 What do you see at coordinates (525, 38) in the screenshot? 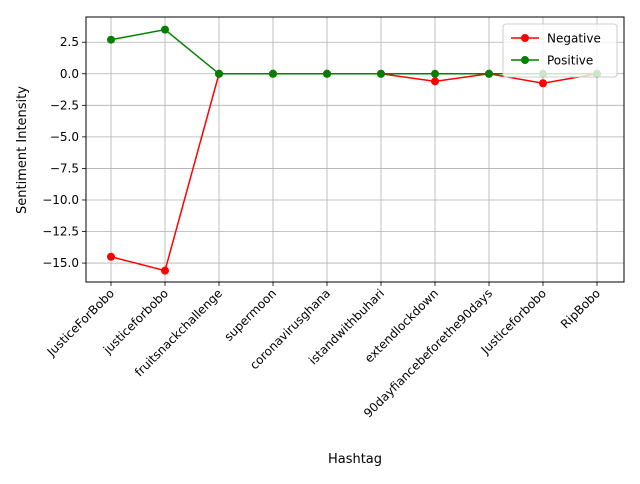
I see `legend-swatch-marker-negative` at bounding box center [525, 38].